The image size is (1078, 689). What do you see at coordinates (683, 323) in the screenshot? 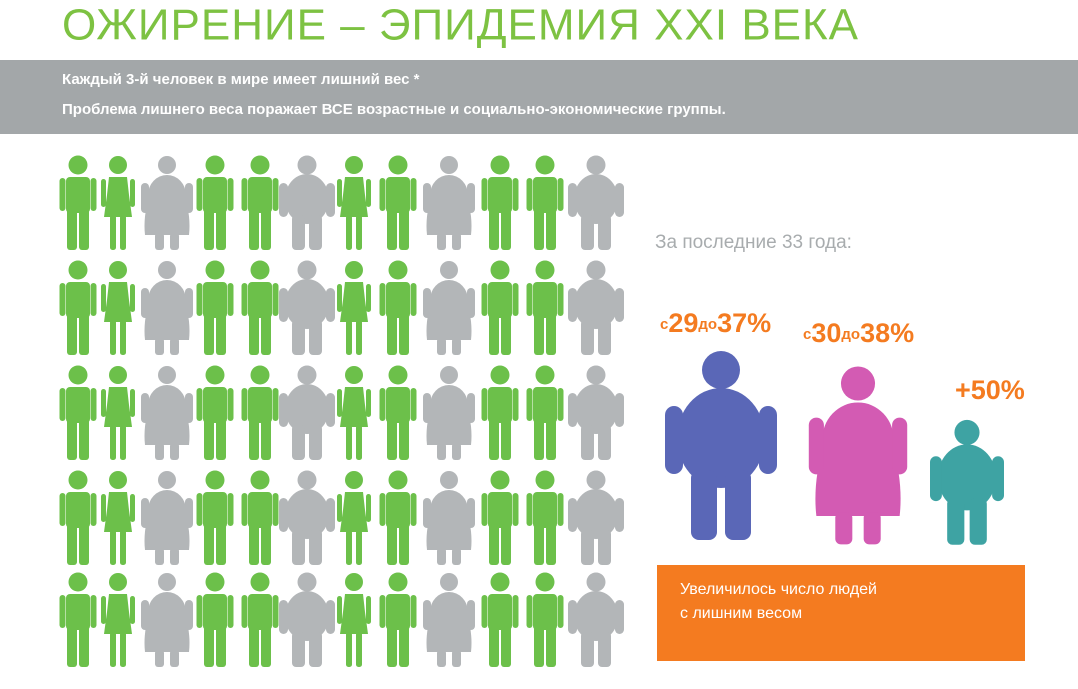
I see `from: 29` at bounding box center [683, 323].